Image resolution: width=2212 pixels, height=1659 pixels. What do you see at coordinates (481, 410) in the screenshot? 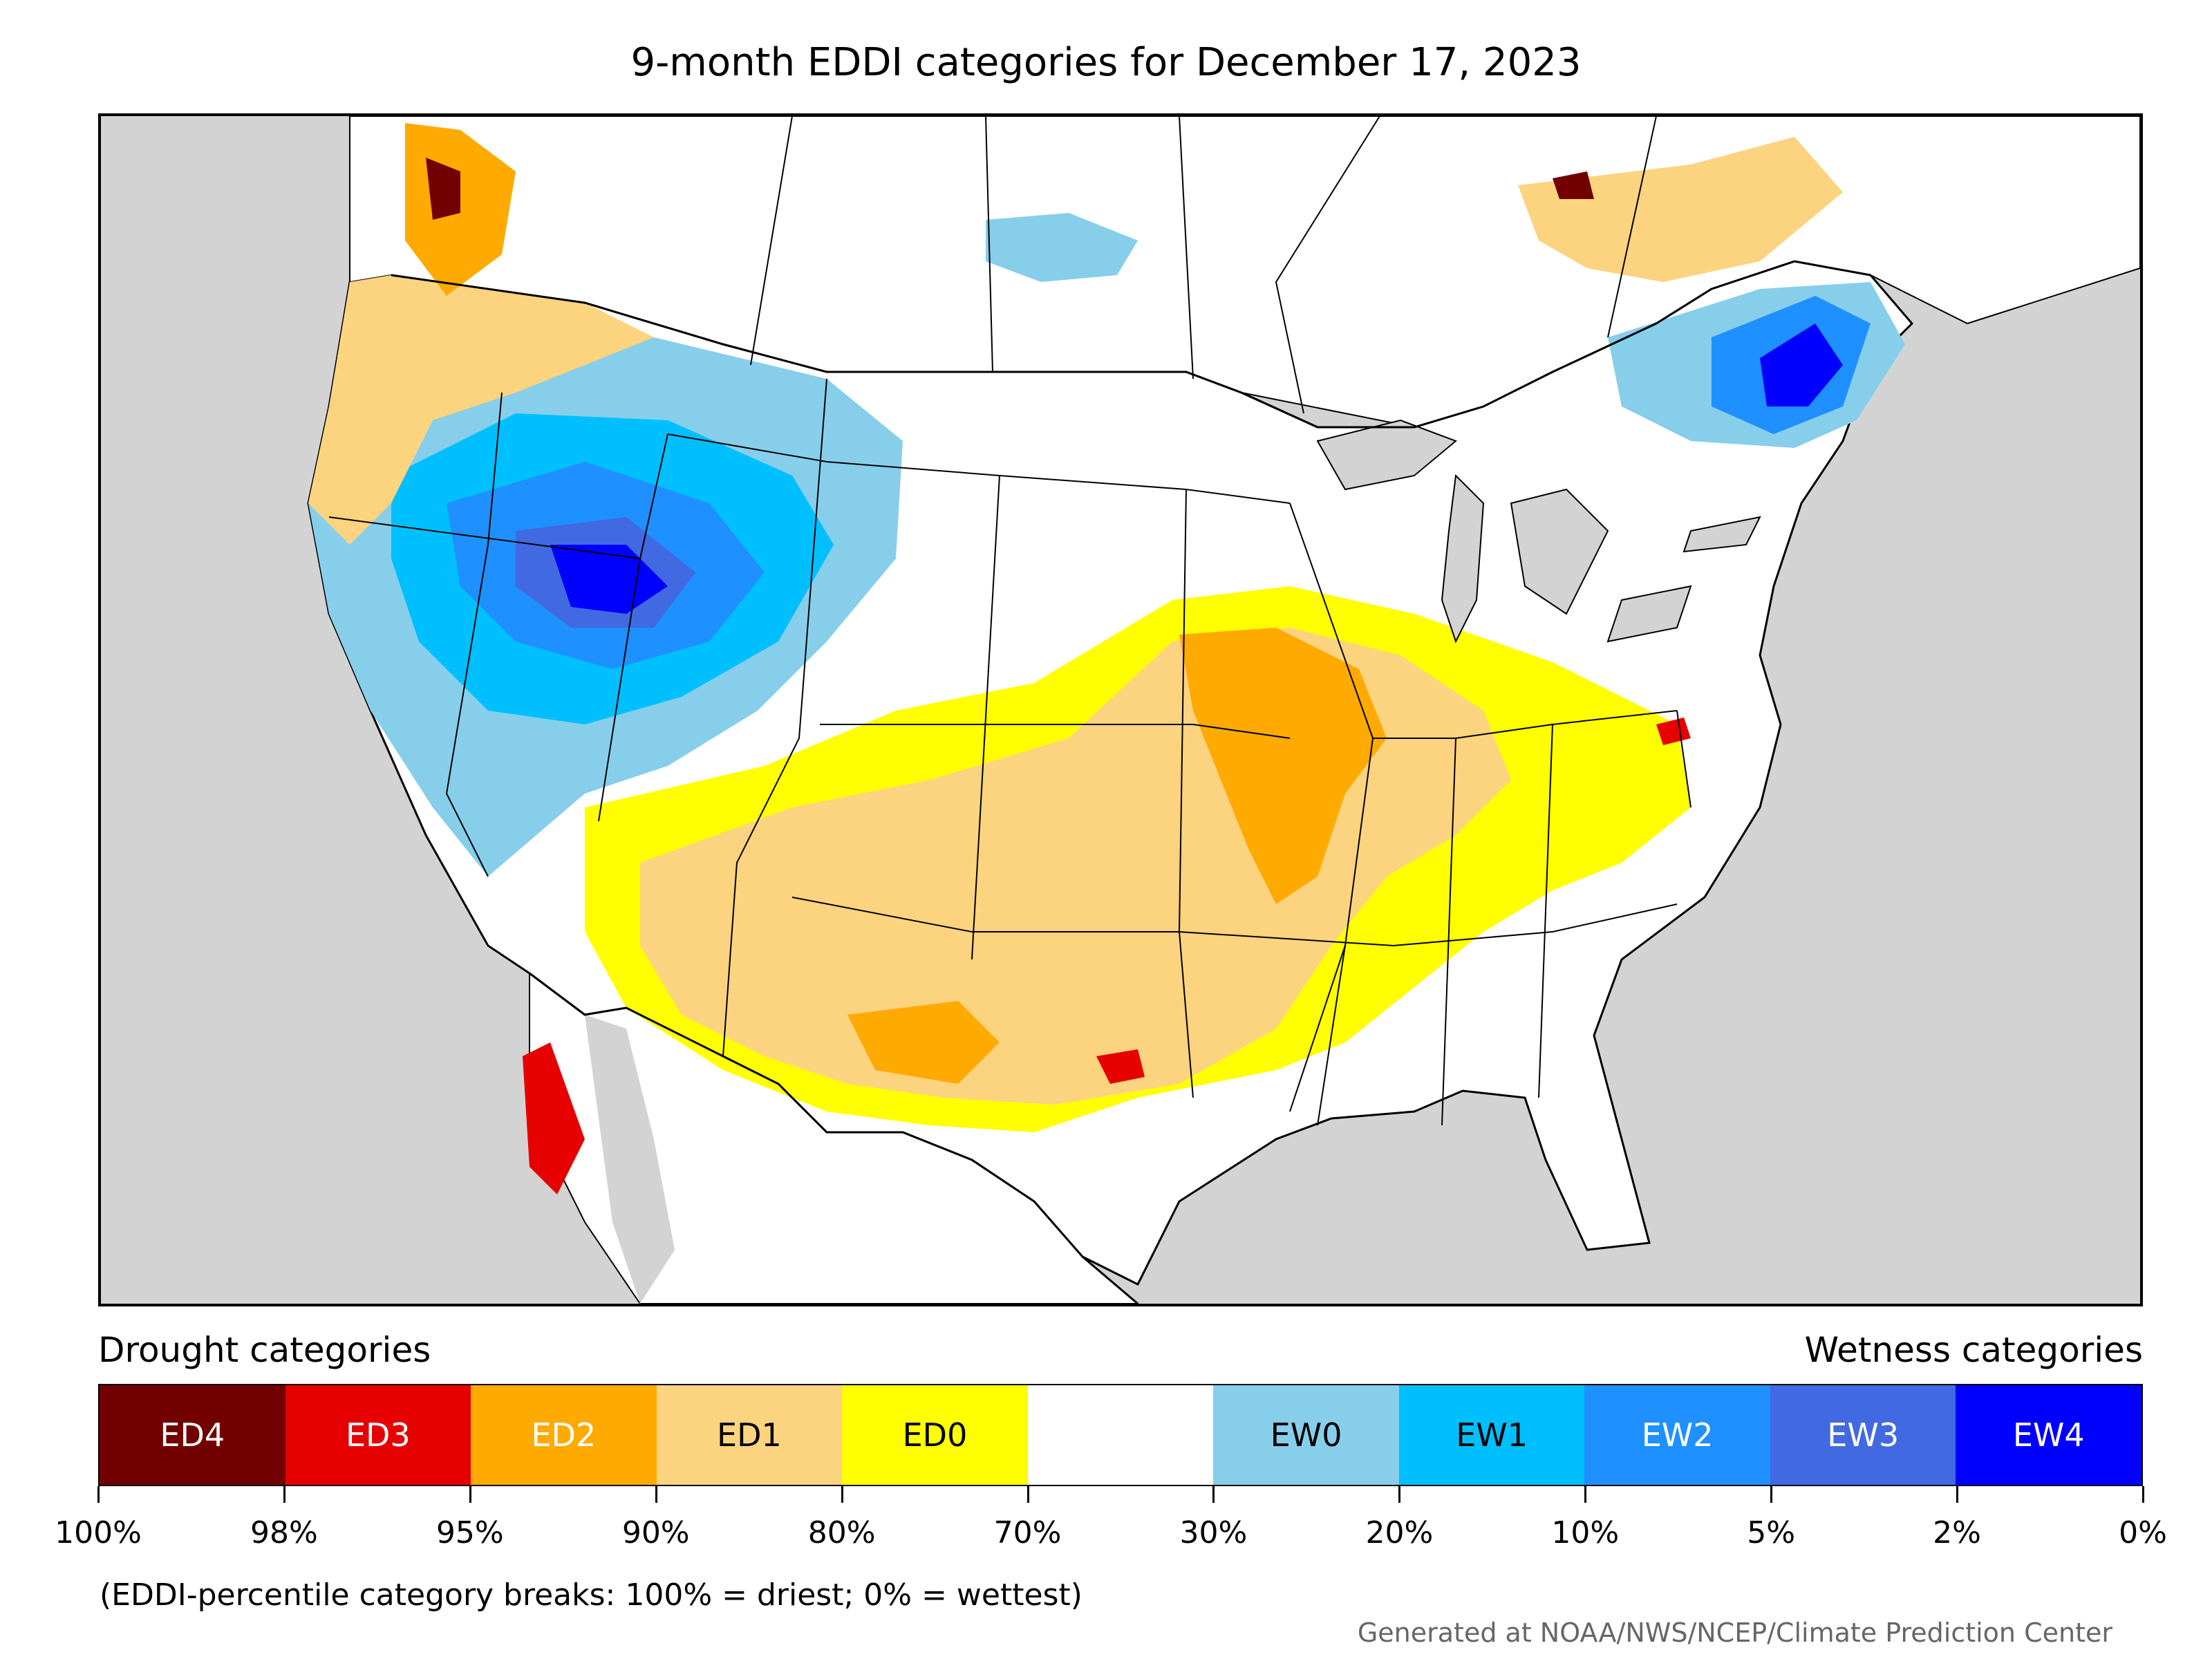
I see `dry-ed2-northwest` at bounding box center [481, 410].